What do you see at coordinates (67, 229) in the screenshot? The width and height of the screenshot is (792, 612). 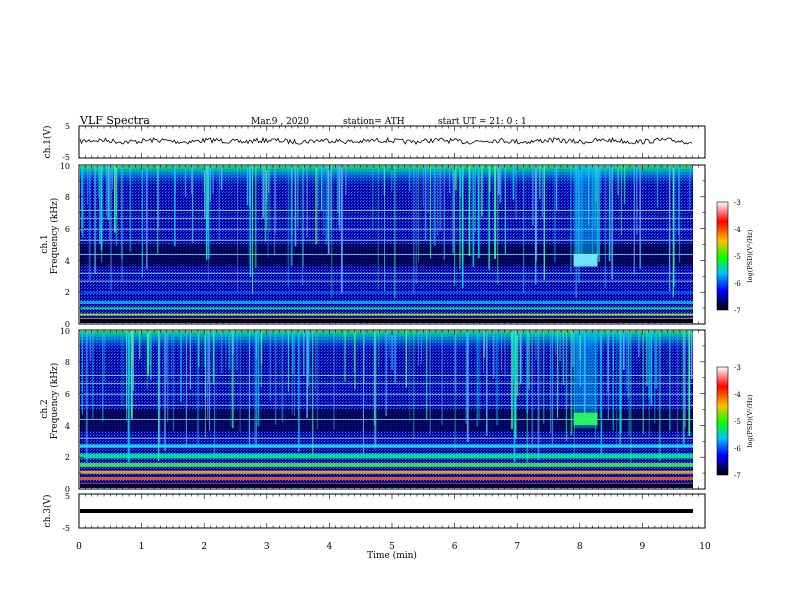 I see `ch1-ytick-6: 6` at bounding box center [67, 229].